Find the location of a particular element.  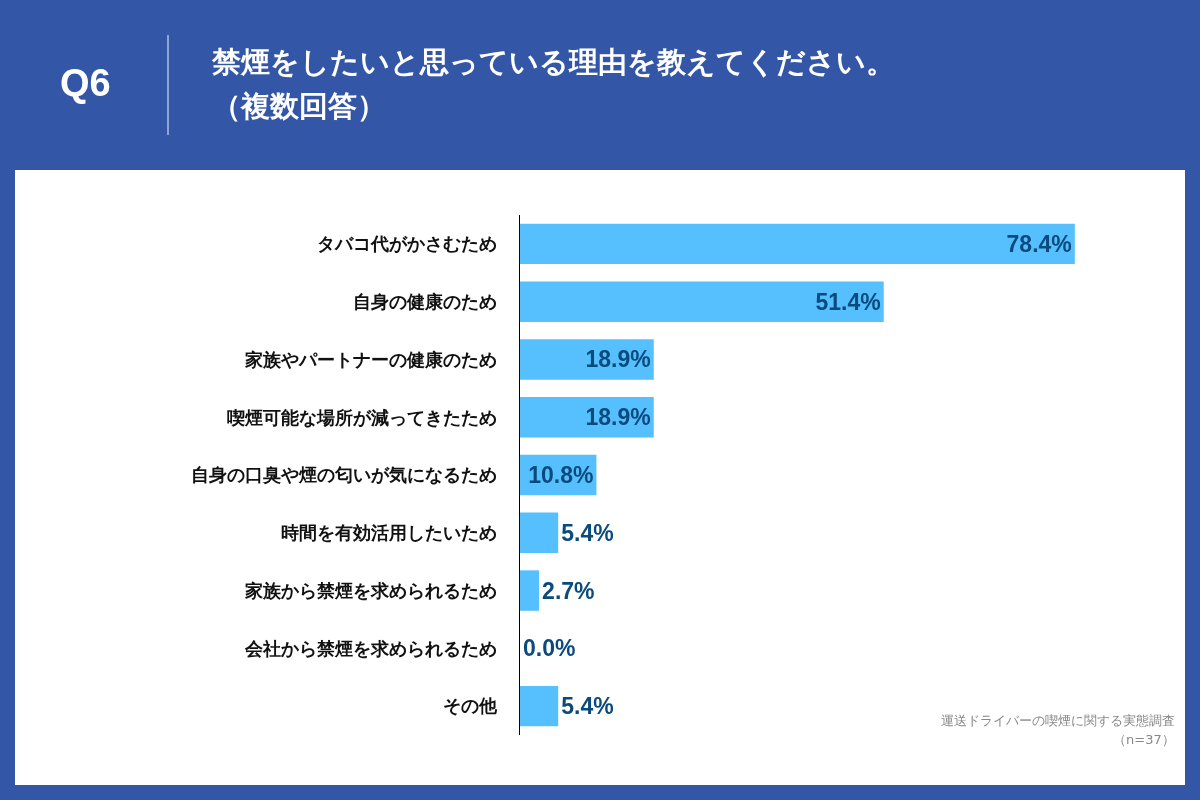

data-label: 10.8% is located at coordinates (561, 475).